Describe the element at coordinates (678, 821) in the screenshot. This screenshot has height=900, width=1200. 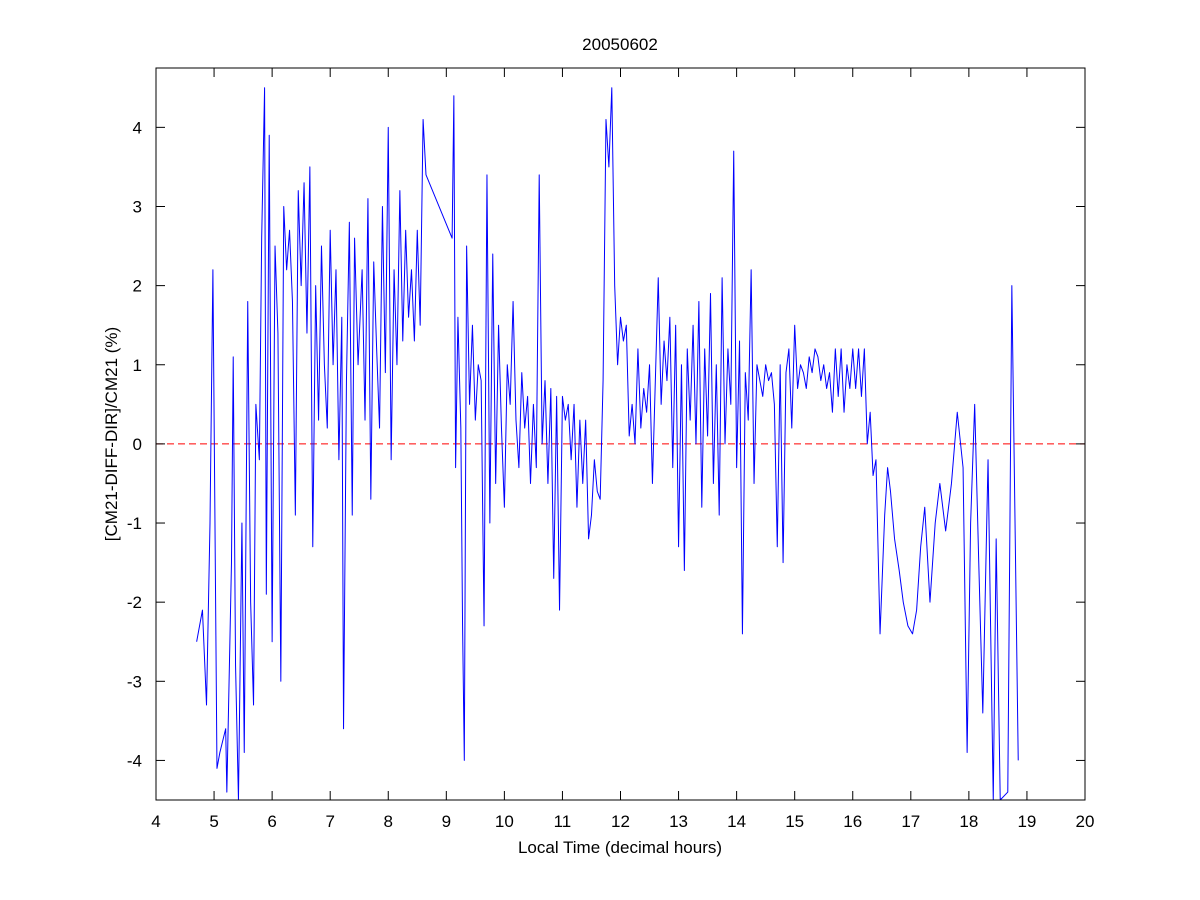
I see `x-tick-label: 13` at that location.